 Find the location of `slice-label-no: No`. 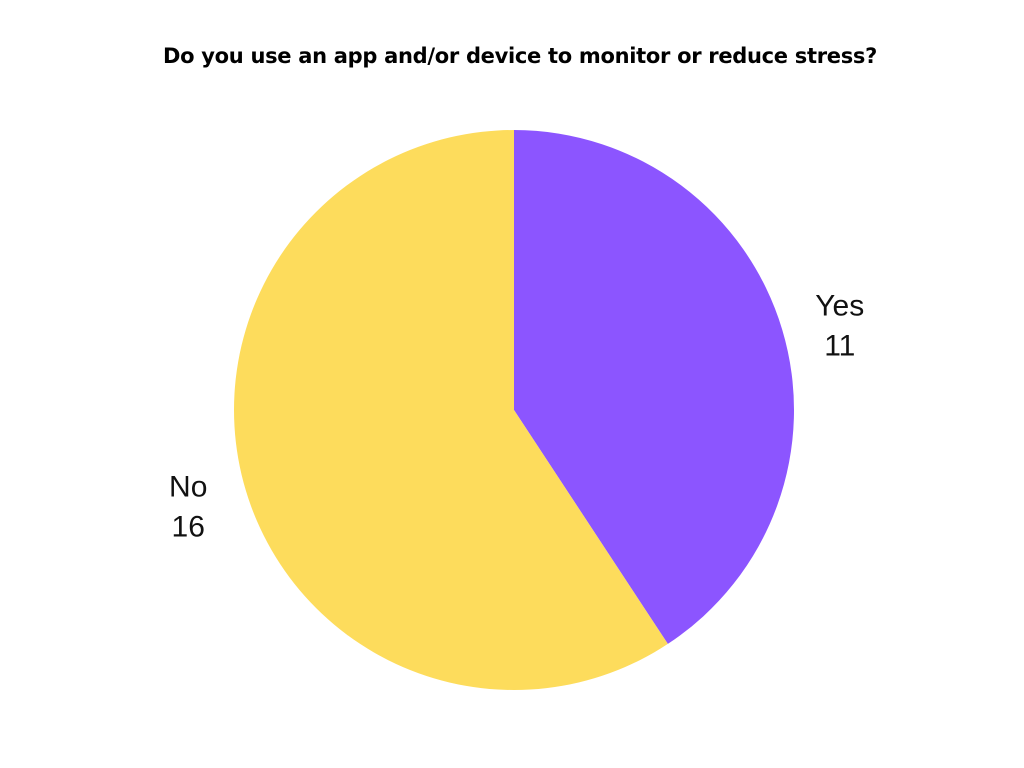

slice-label-no: No is located at coordinates (188, 486).